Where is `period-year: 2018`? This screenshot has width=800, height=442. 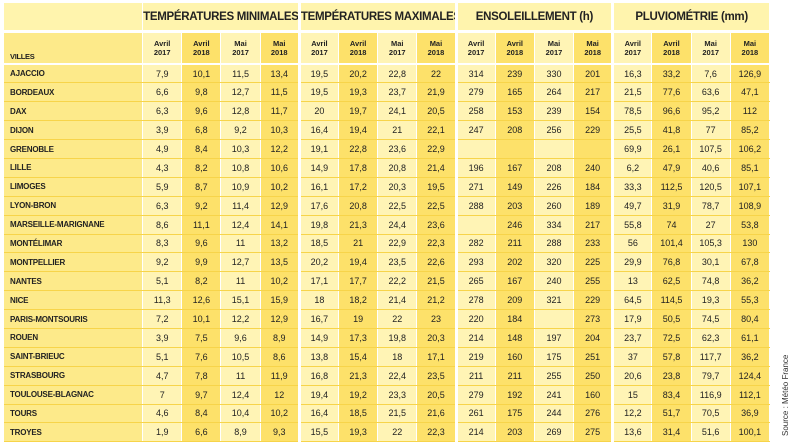
period-year: 2018 is located at coordinates (515, 52).